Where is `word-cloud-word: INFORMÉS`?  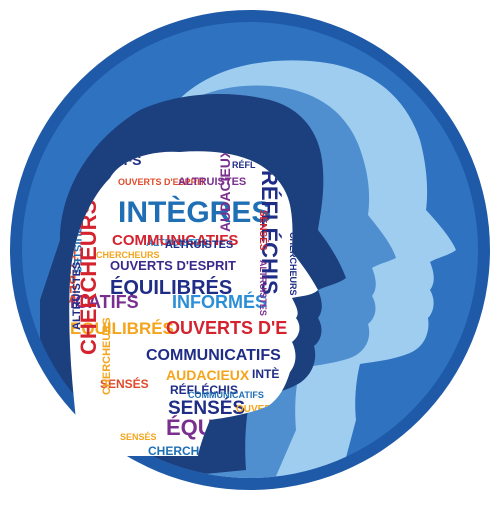
word-cloud-word: INFORMÉS is located at coordinates (219, 301).